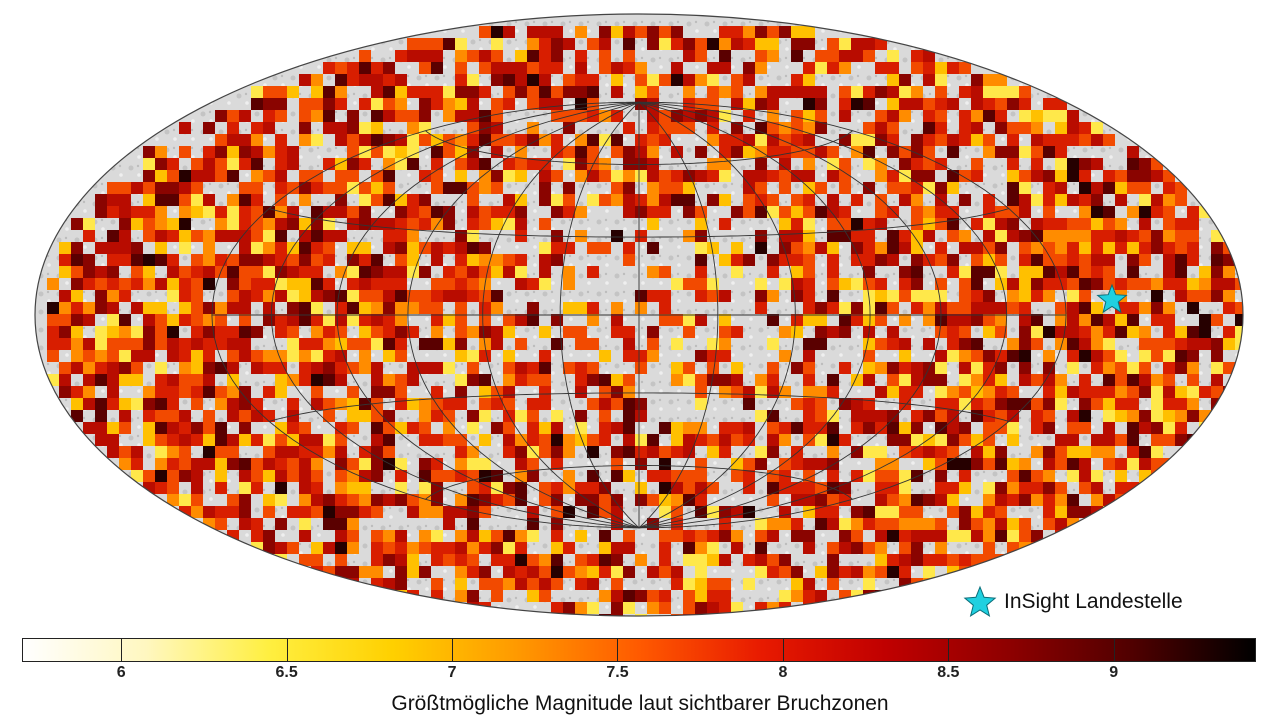 The width and height of the screenshot is (1280, 720). I want to click on colorbar-tick-label: 6, so click(121, 672).